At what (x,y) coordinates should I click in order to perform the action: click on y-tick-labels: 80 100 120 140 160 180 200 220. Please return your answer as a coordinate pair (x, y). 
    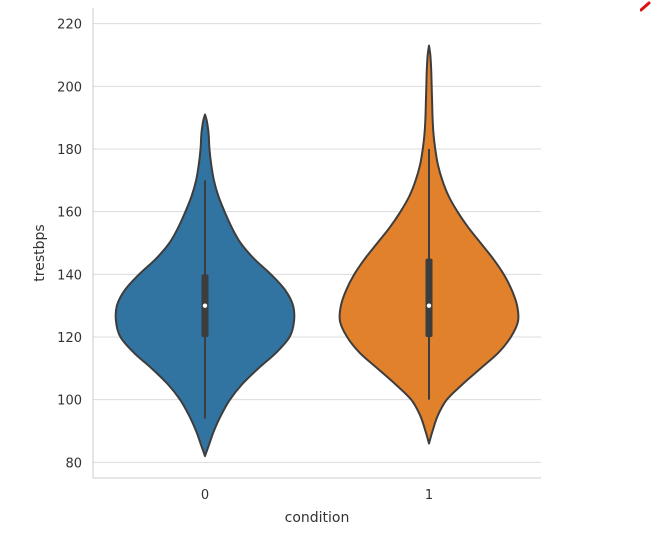
    Looking at the image, I should click on (69, 245).